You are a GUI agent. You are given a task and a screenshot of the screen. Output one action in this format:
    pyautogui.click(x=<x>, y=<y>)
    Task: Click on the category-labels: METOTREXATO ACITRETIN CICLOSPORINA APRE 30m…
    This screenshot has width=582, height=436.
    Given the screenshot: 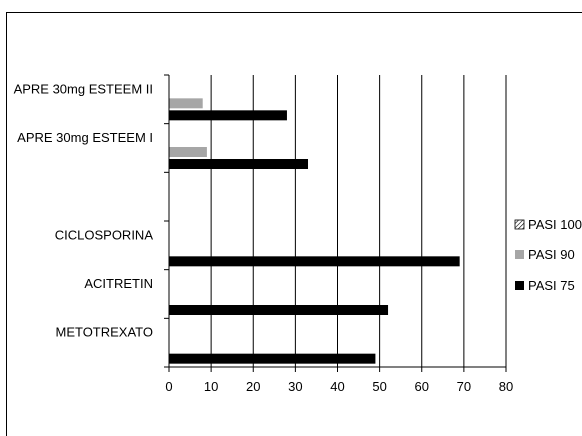 What is the action you would take?
    pyautogui.click(x=84, y=210)
    